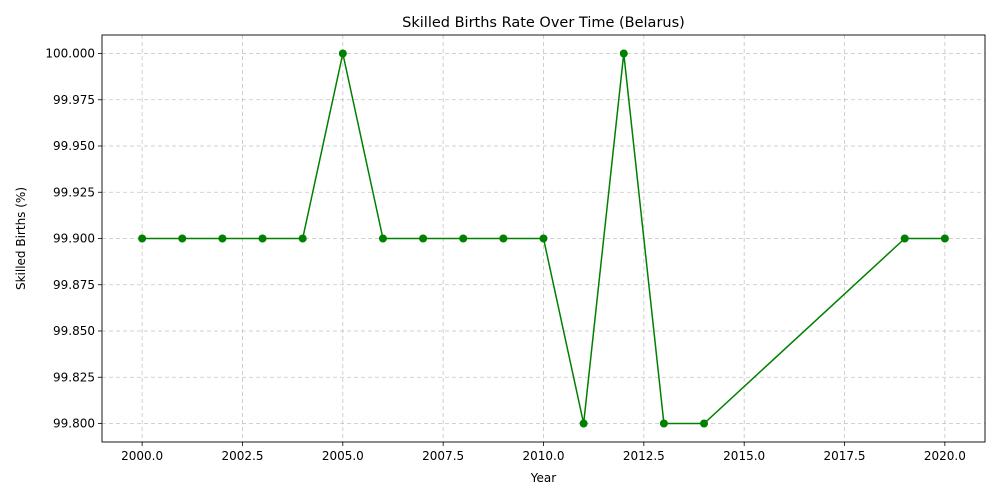 The width and height of the screenshot is (1000, 500). Describe the element at coordinates (21, 238) in the screenshot. I see `y-axis-label: Skilled Births (%)` at that location.